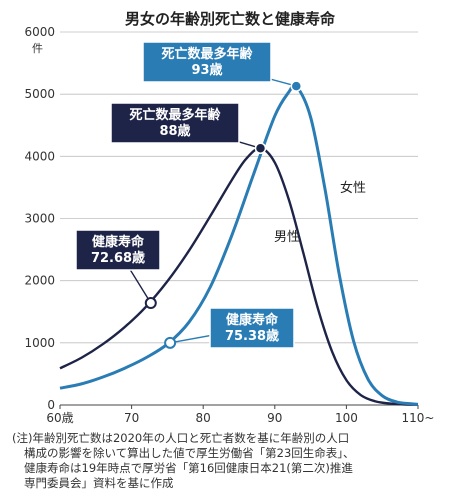 This screenshot has width=460, height=500. I want to click on y-tick-label: 4000, so click(39, 156).